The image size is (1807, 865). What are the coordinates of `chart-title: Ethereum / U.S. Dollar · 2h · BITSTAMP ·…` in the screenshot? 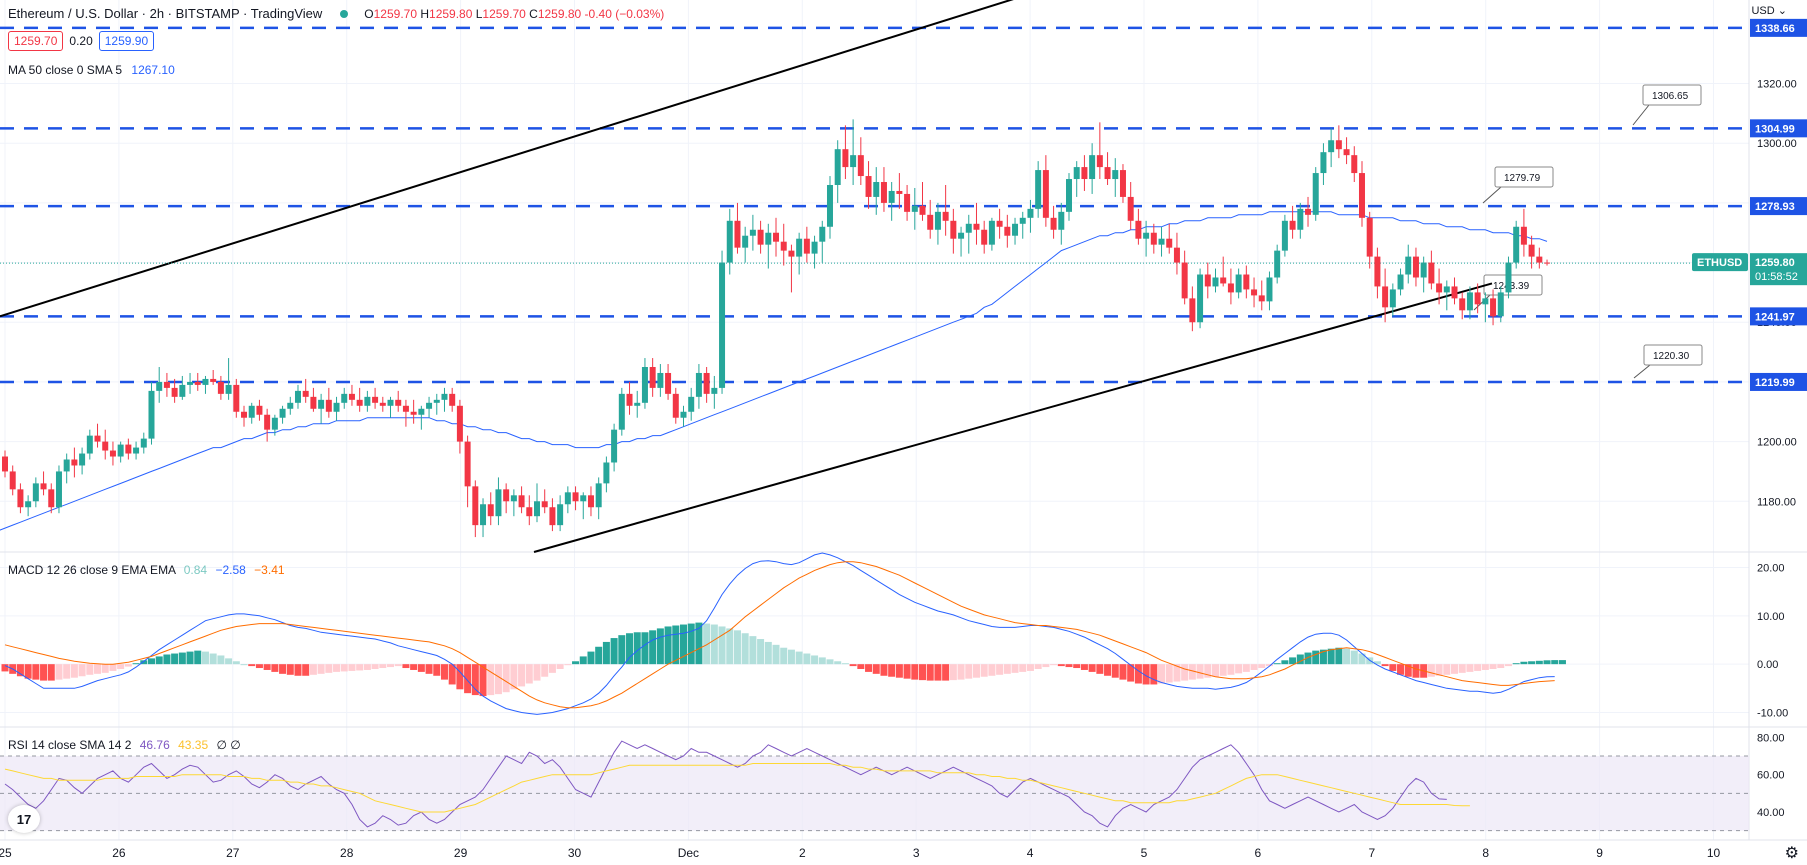 It's located at (165, 13).